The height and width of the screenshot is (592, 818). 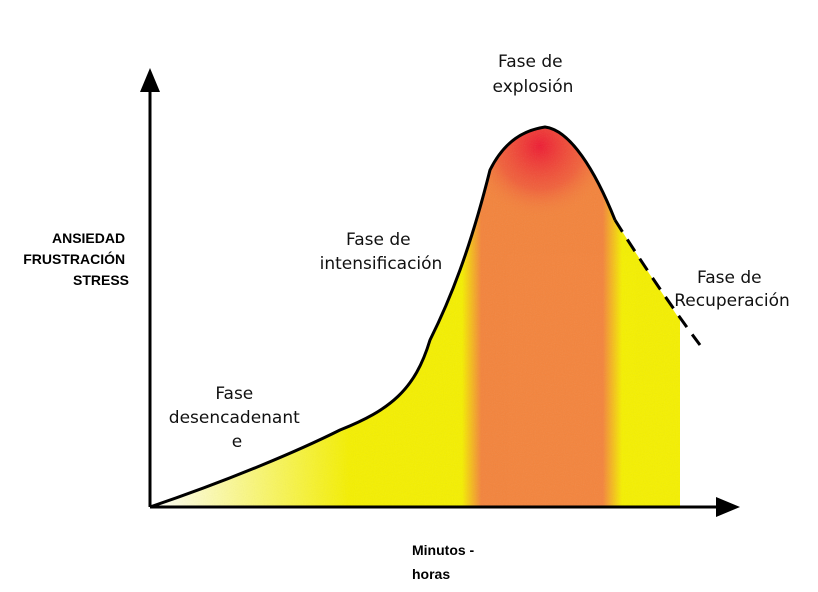 I want to click on recovery-dashed-curve, so click(x=657, y=282).